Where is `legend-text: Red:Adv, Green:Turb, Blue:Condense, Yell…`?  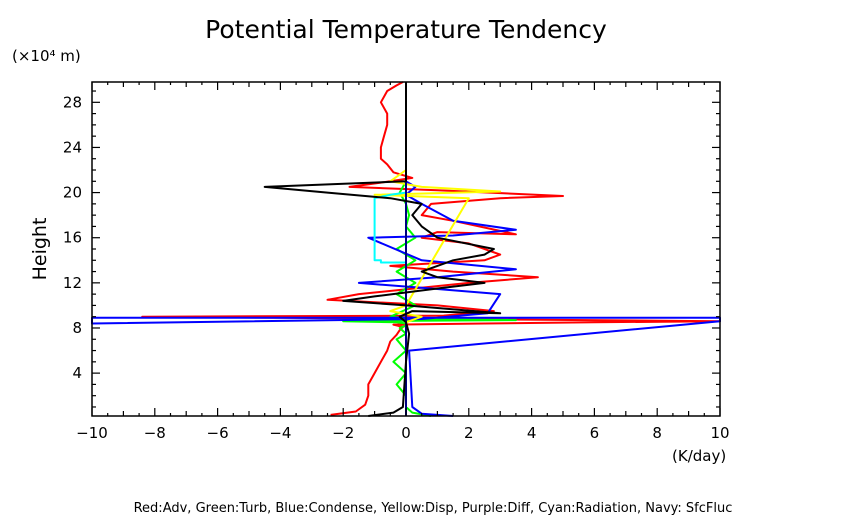
legend-text: Red:Adv, Green:Turb, Blue:Condense, Yell… is located at coordinates (433, 508).